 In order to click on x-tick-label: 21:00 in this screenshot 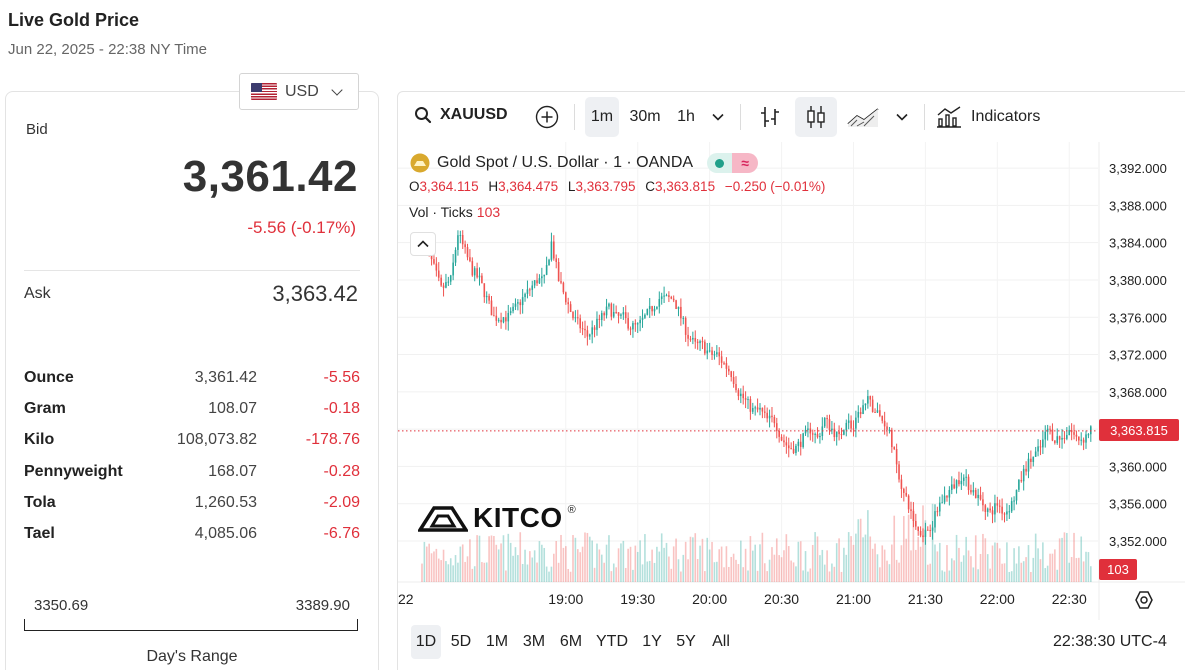, I will do `click(853, 599)`.